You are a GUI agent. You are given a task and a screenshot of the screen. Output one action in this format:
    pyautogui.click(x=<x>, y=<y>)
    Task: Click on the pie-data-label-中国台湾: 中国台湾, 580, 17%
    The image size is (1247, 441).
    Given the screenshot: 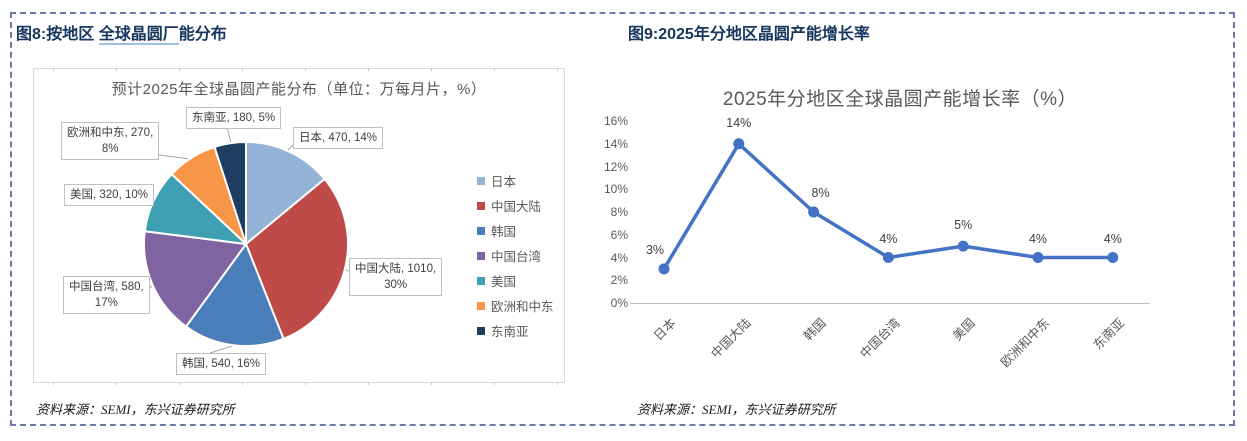 What is the action you would take?
    pyautogui.click(x=106, y=295)
    